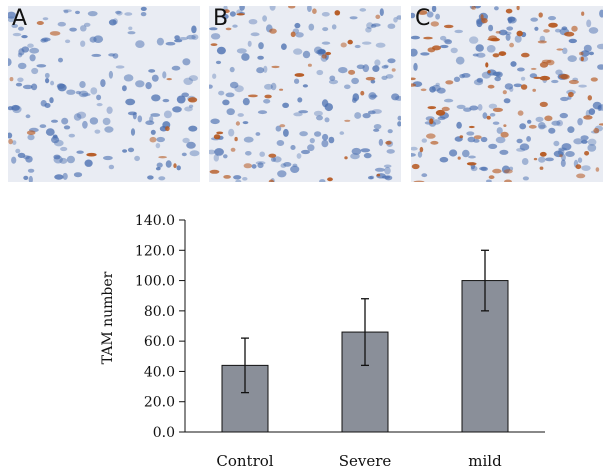 The height and width of the screenshot is (472, 606). Describe the element at coordinates (244, 461) in the screenshot. I see `x-tick-label: Control` at that location.